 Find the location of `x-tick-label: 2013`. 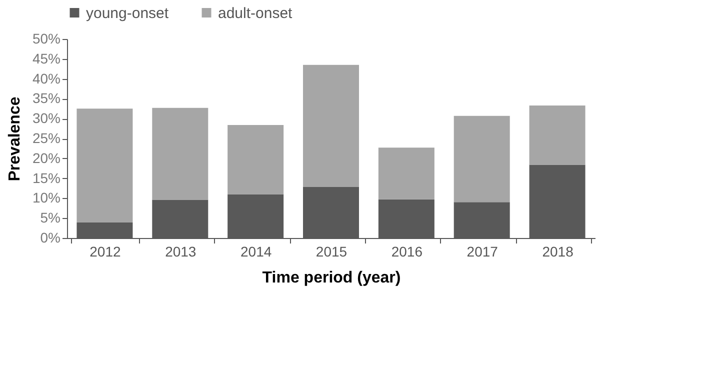

x-tick-label: 2013 is located at coordinates (180, 252).